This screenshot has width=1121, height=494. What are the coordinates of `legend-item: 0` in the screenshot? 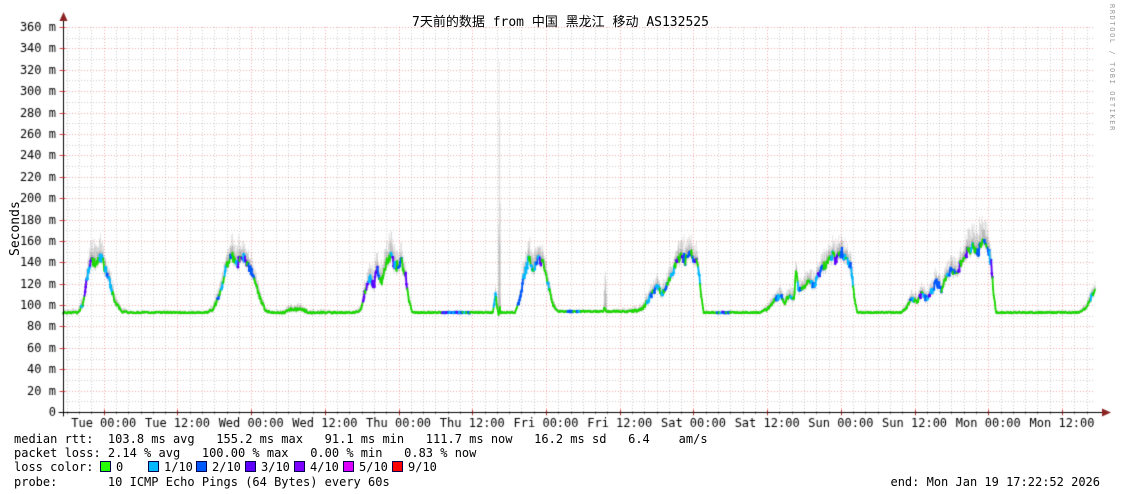 It's located at (111, 467).